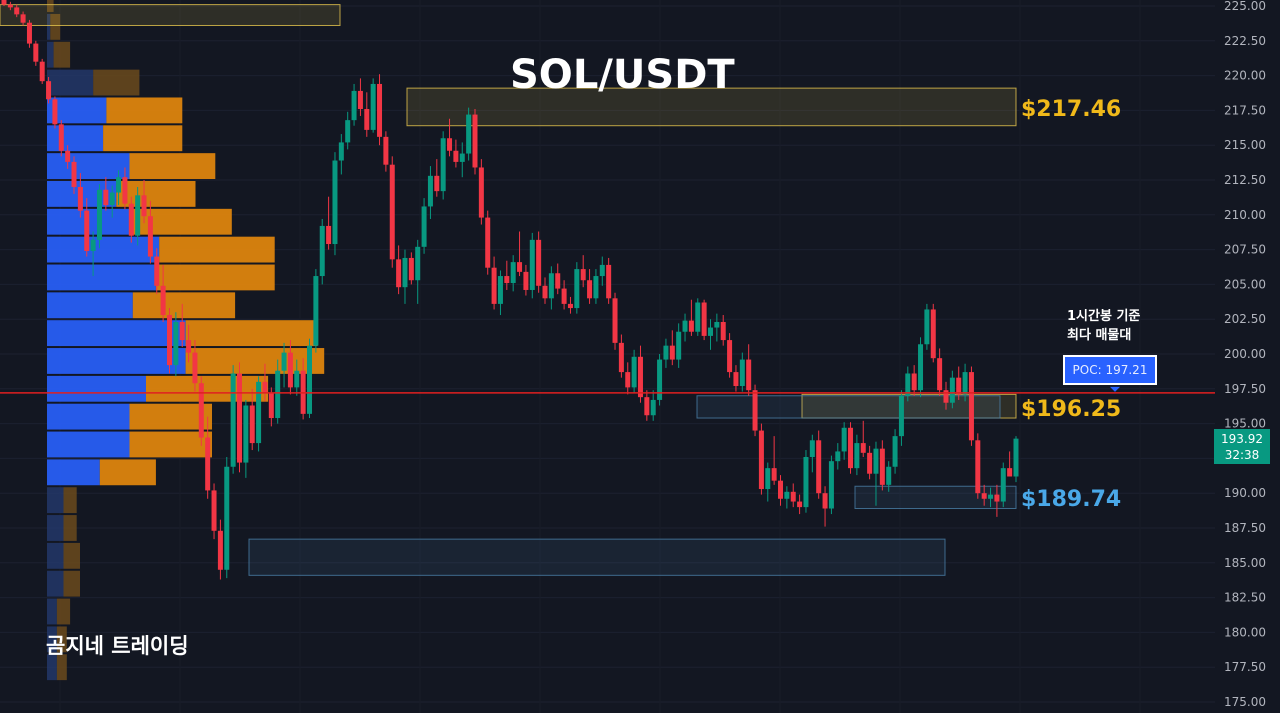 The height and width of the screenshot is (713, 1280). I want to click on y-tick-label: 222.50, so click(1245, 41).